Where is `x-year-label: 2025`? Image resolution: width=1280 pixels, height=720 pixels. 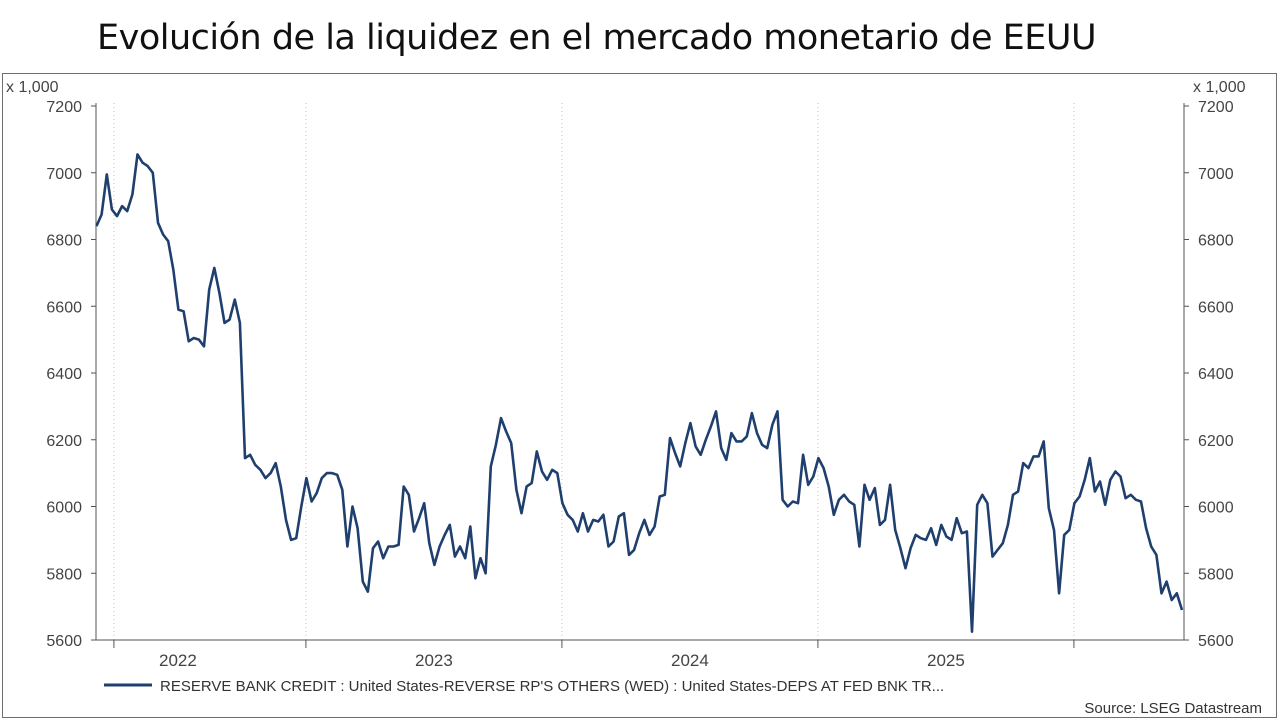
x-year-label: 2025 is located at coordinates (946, 660).